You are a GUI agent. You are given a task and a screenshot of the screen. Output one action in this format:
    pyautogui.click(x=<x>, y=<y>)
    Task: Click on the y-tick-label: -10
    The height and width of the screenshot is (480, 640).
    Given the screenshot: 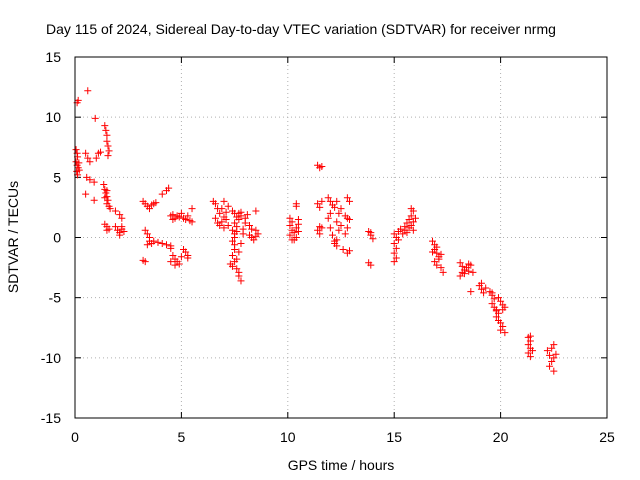 What is the action you would take?
    pyautogui.click(x=51, y=358)
    